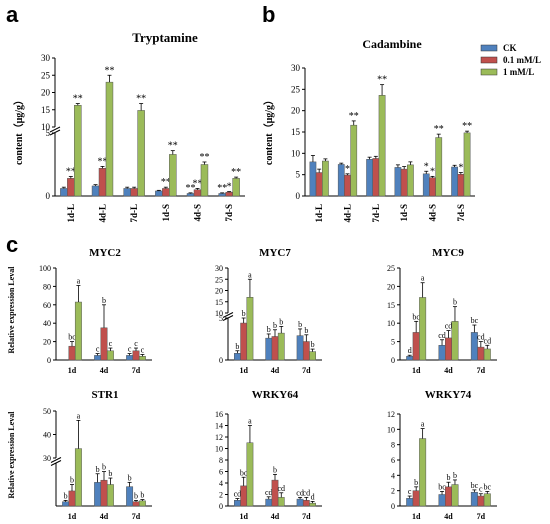  I want to click on y-tick-label: 0, so click(49, 360).